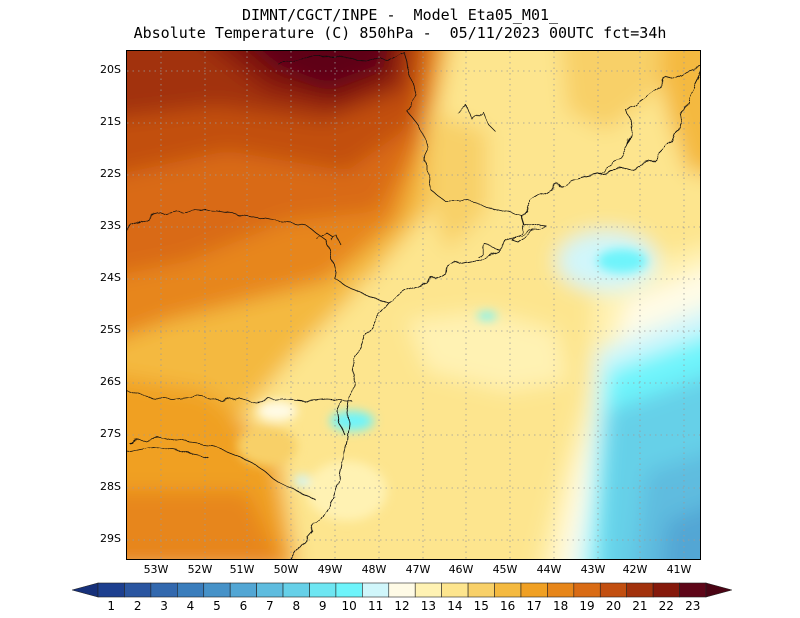 The width and height of the screenshot is (800, 618). Describe the element at coordinates (190, 606) in the screenshot. I see `colorbar-label: 4` at that location.